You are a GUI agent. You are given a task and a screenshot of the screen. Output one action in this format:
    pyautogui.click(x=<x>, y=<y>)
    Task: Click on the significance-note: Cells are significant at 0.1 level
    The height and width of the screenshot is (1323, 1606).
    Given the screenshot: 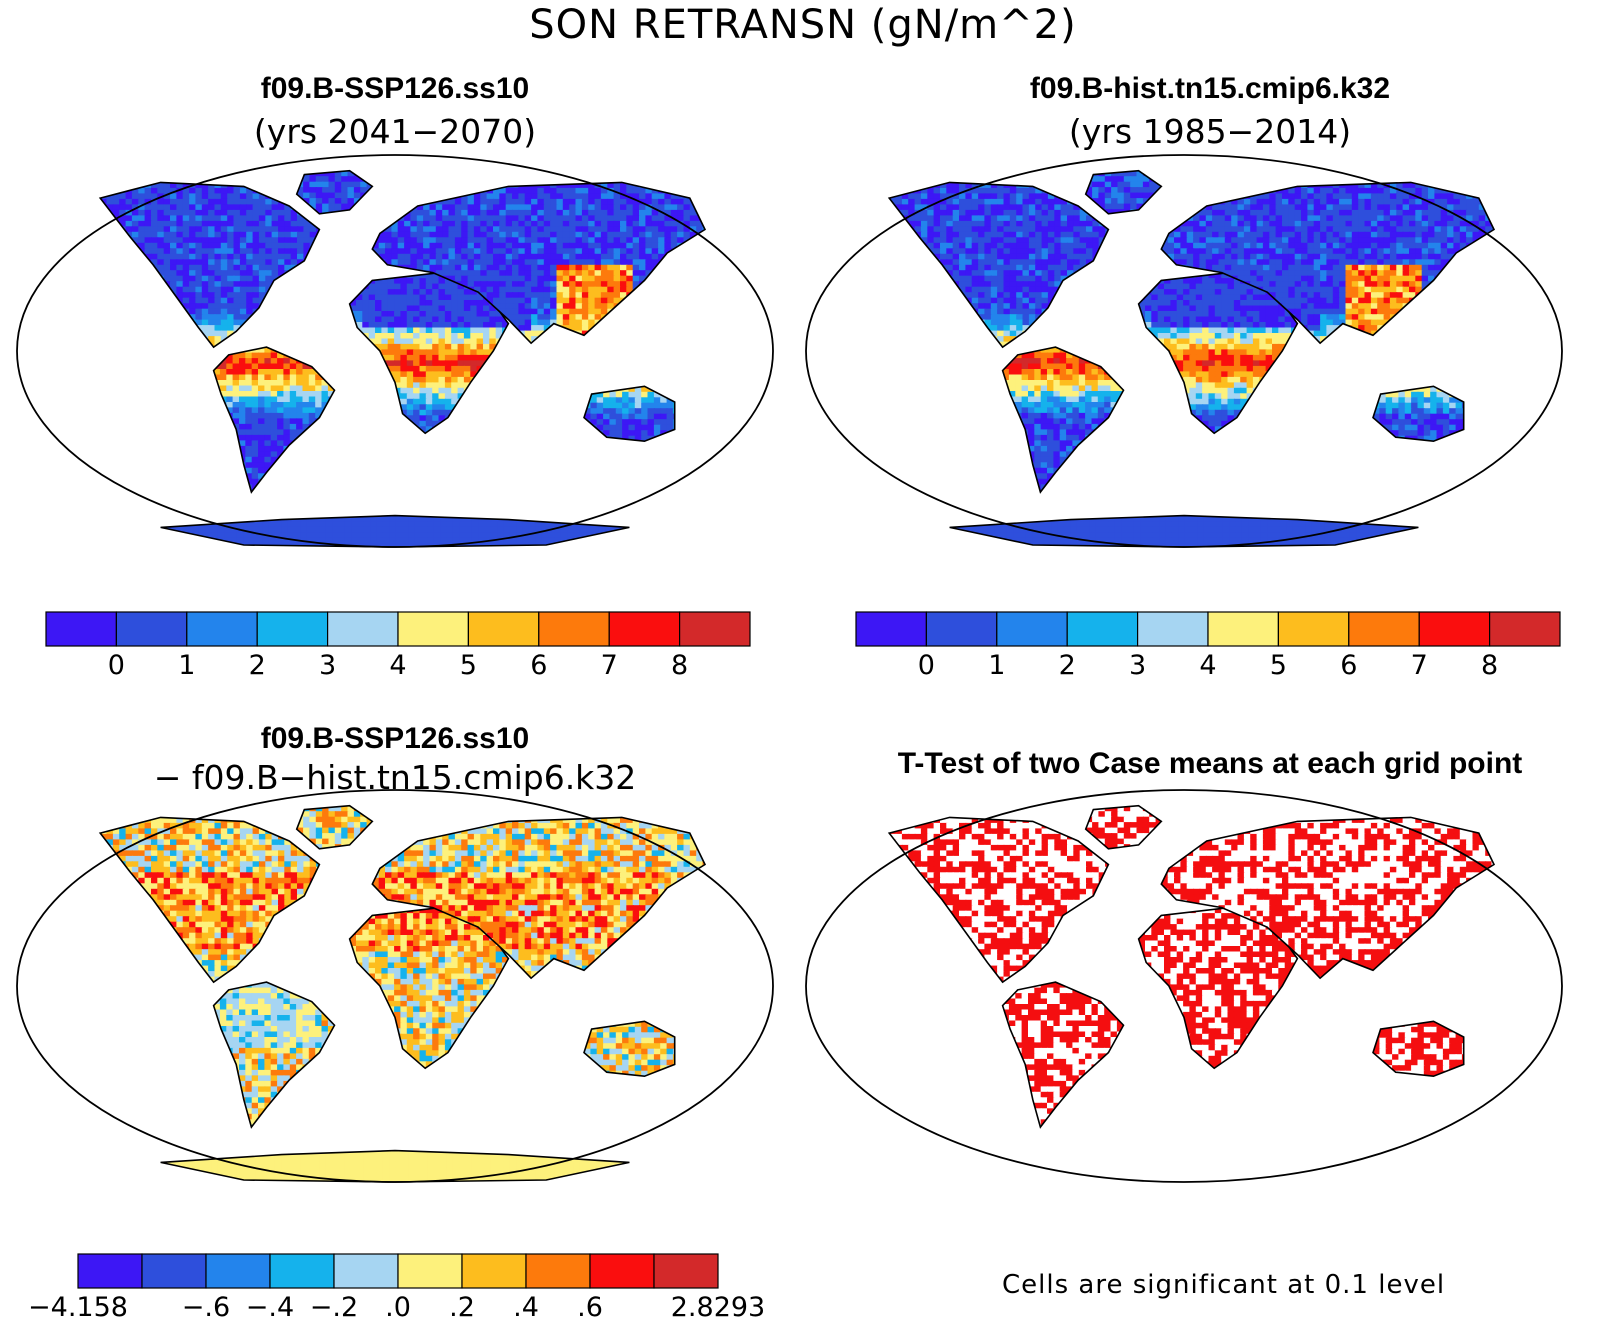 What is the action you would take?
    pyautogui.click(x=1224, y=1285)
    